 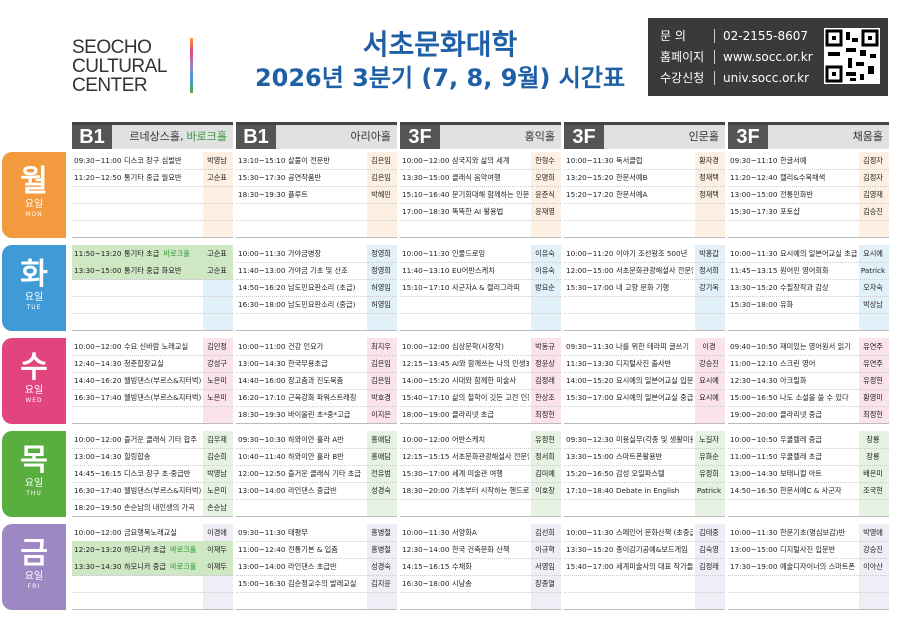 I want to click on session-time: 09:40~10:50, so click(x=754, y=346).